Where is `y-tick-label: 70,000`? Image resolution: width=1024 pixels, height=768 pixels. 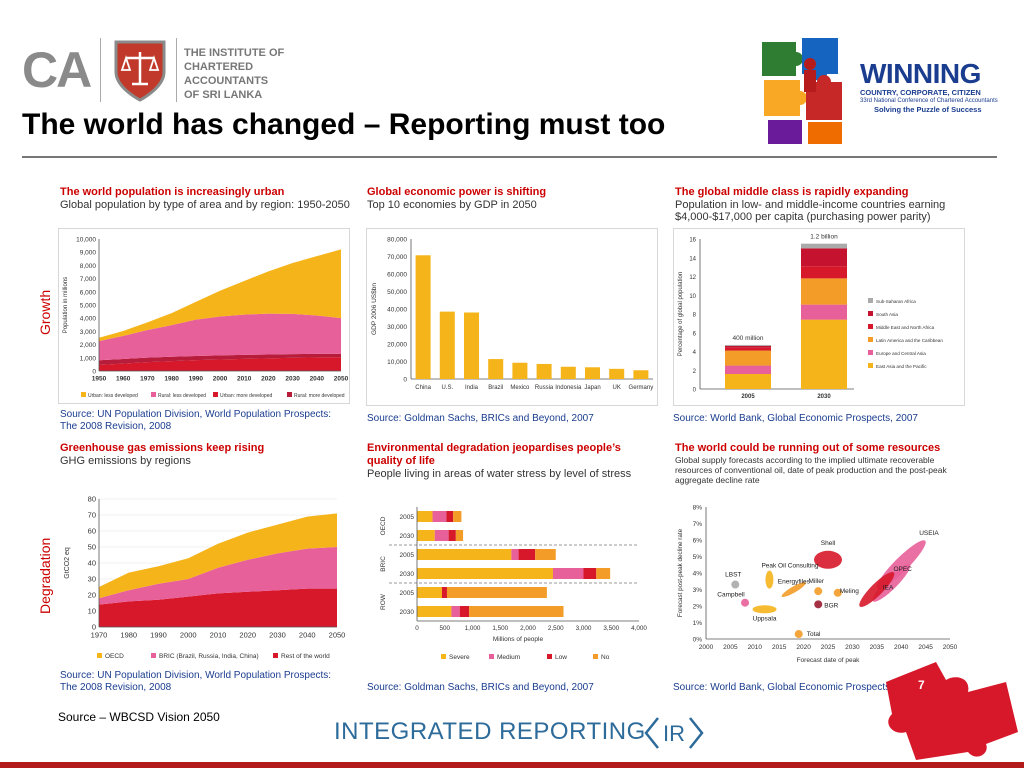 y-tick-label: 70,000 is located at coordinates (397, 257).